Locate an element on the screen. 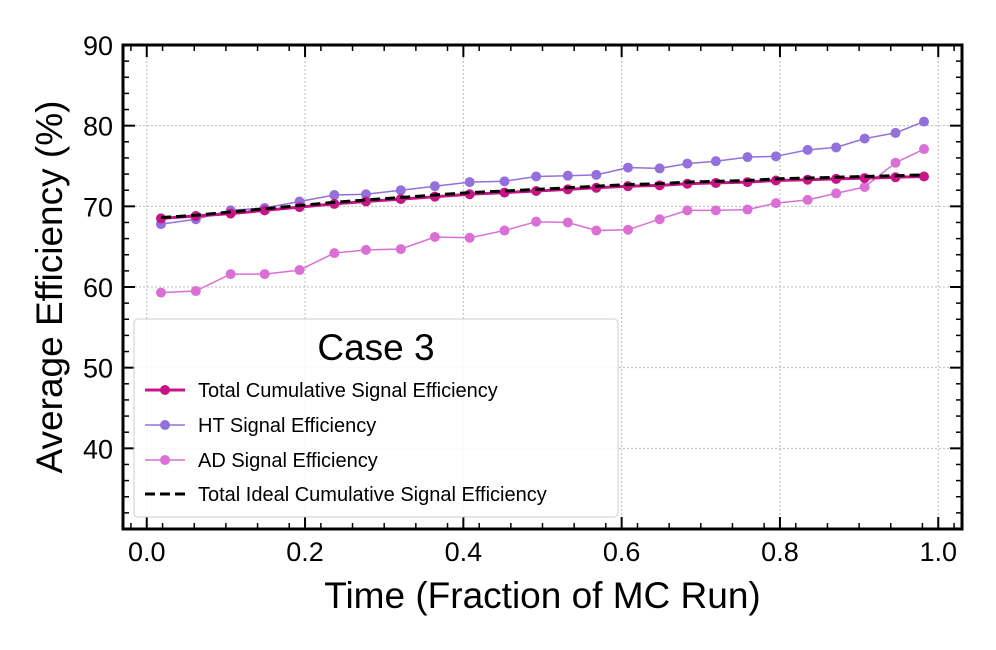  y-tick-label: 90 is located at coordinates (98, 46).